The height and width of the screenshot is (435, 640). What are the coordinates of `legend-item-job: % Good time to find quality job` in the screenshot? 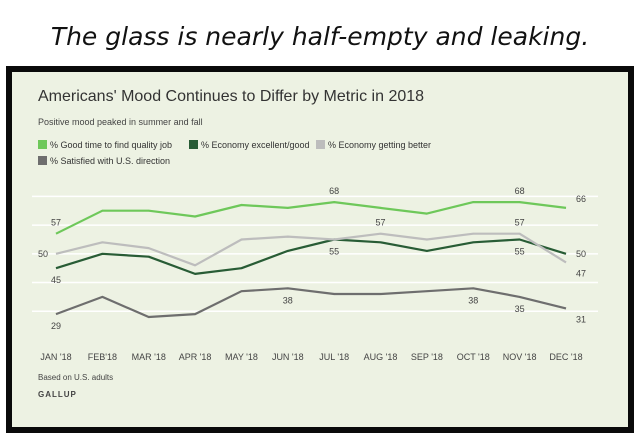 It's located at (105, 145).